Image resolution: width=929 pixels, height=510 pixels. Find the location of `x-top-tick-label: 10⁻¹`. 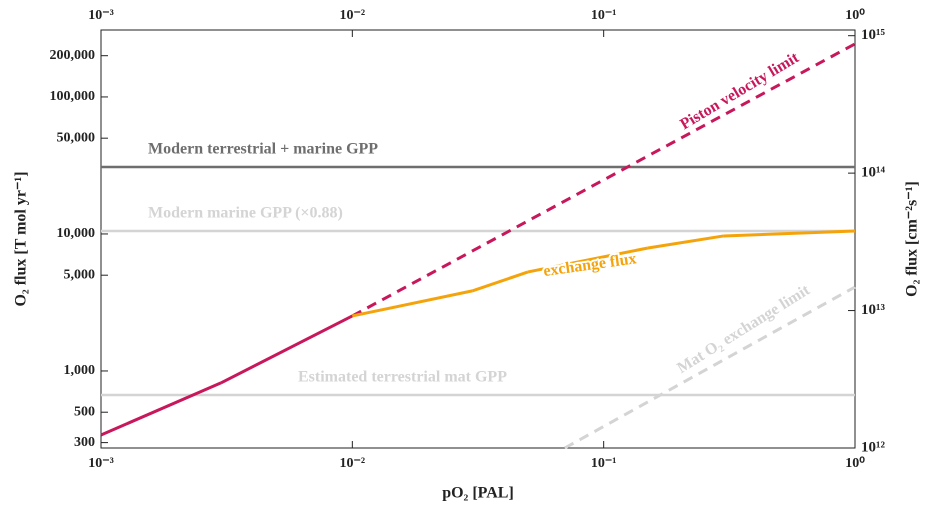

x-top-tick-label: 10⁻¹ is located at coordinates (604, 15).